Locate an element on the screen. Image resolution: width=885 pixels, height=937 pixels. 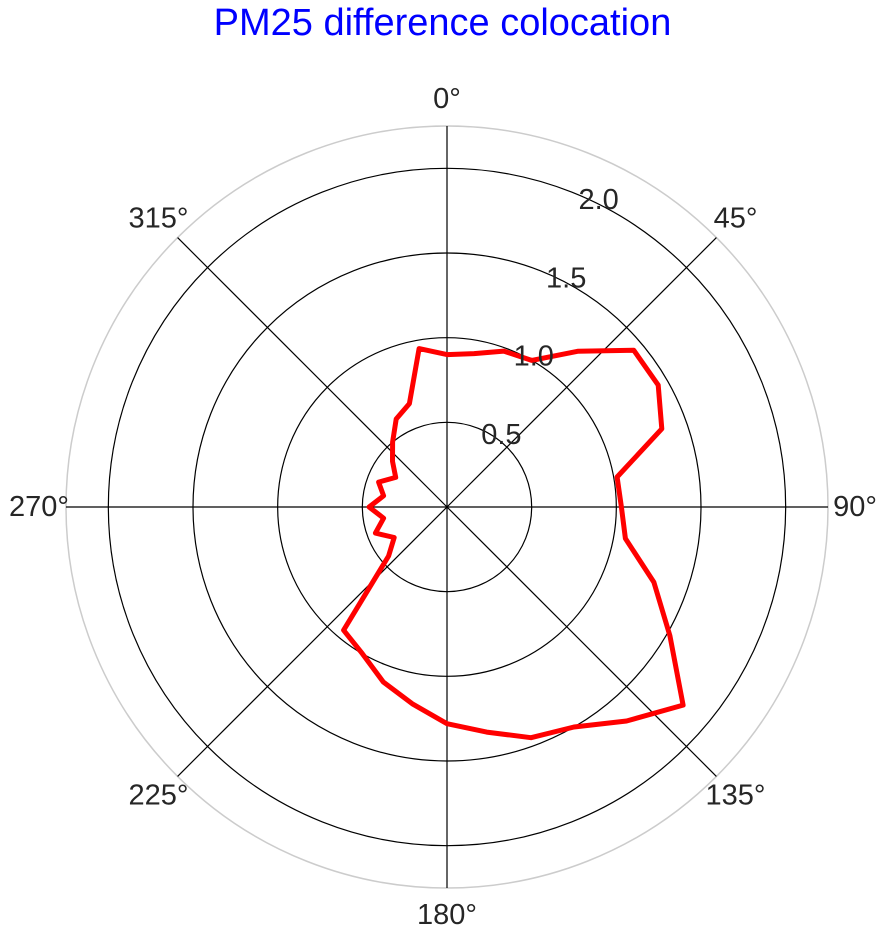
r-tick-label-0: 0.5 is located at coordinates (501, 435).